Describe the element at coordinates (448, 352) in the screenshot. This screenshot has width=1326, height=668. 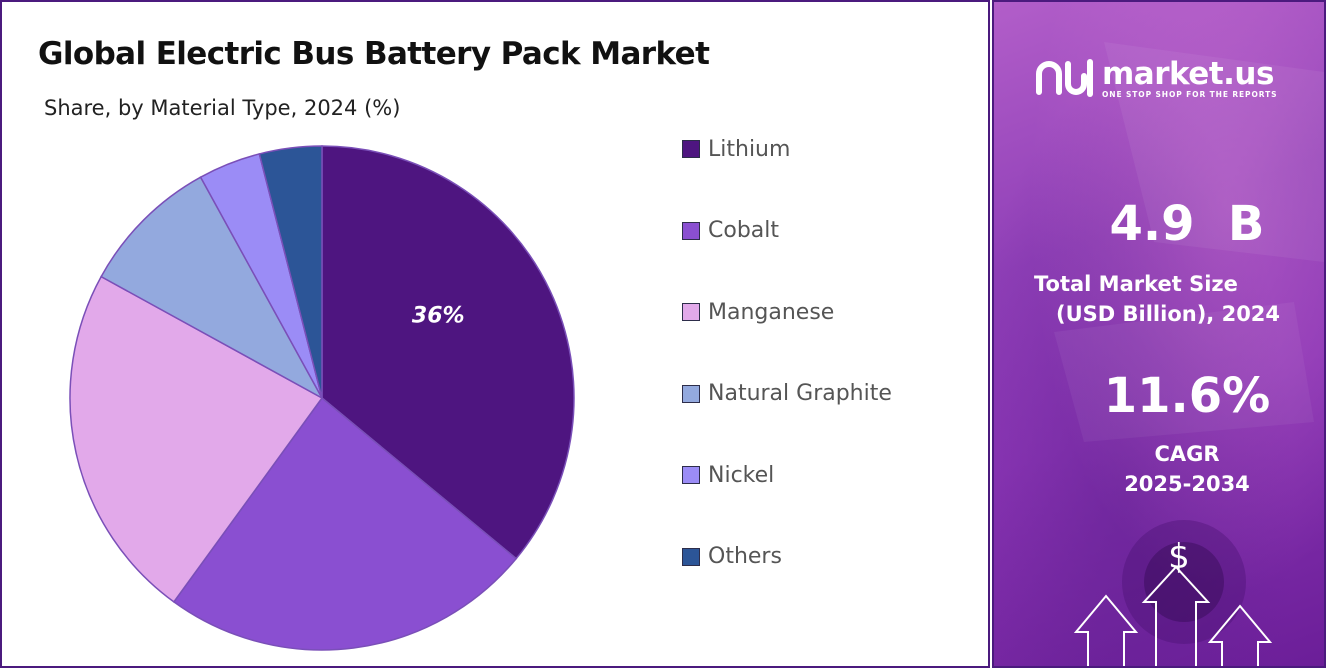
I see `pie-slice-lithium` at that location.